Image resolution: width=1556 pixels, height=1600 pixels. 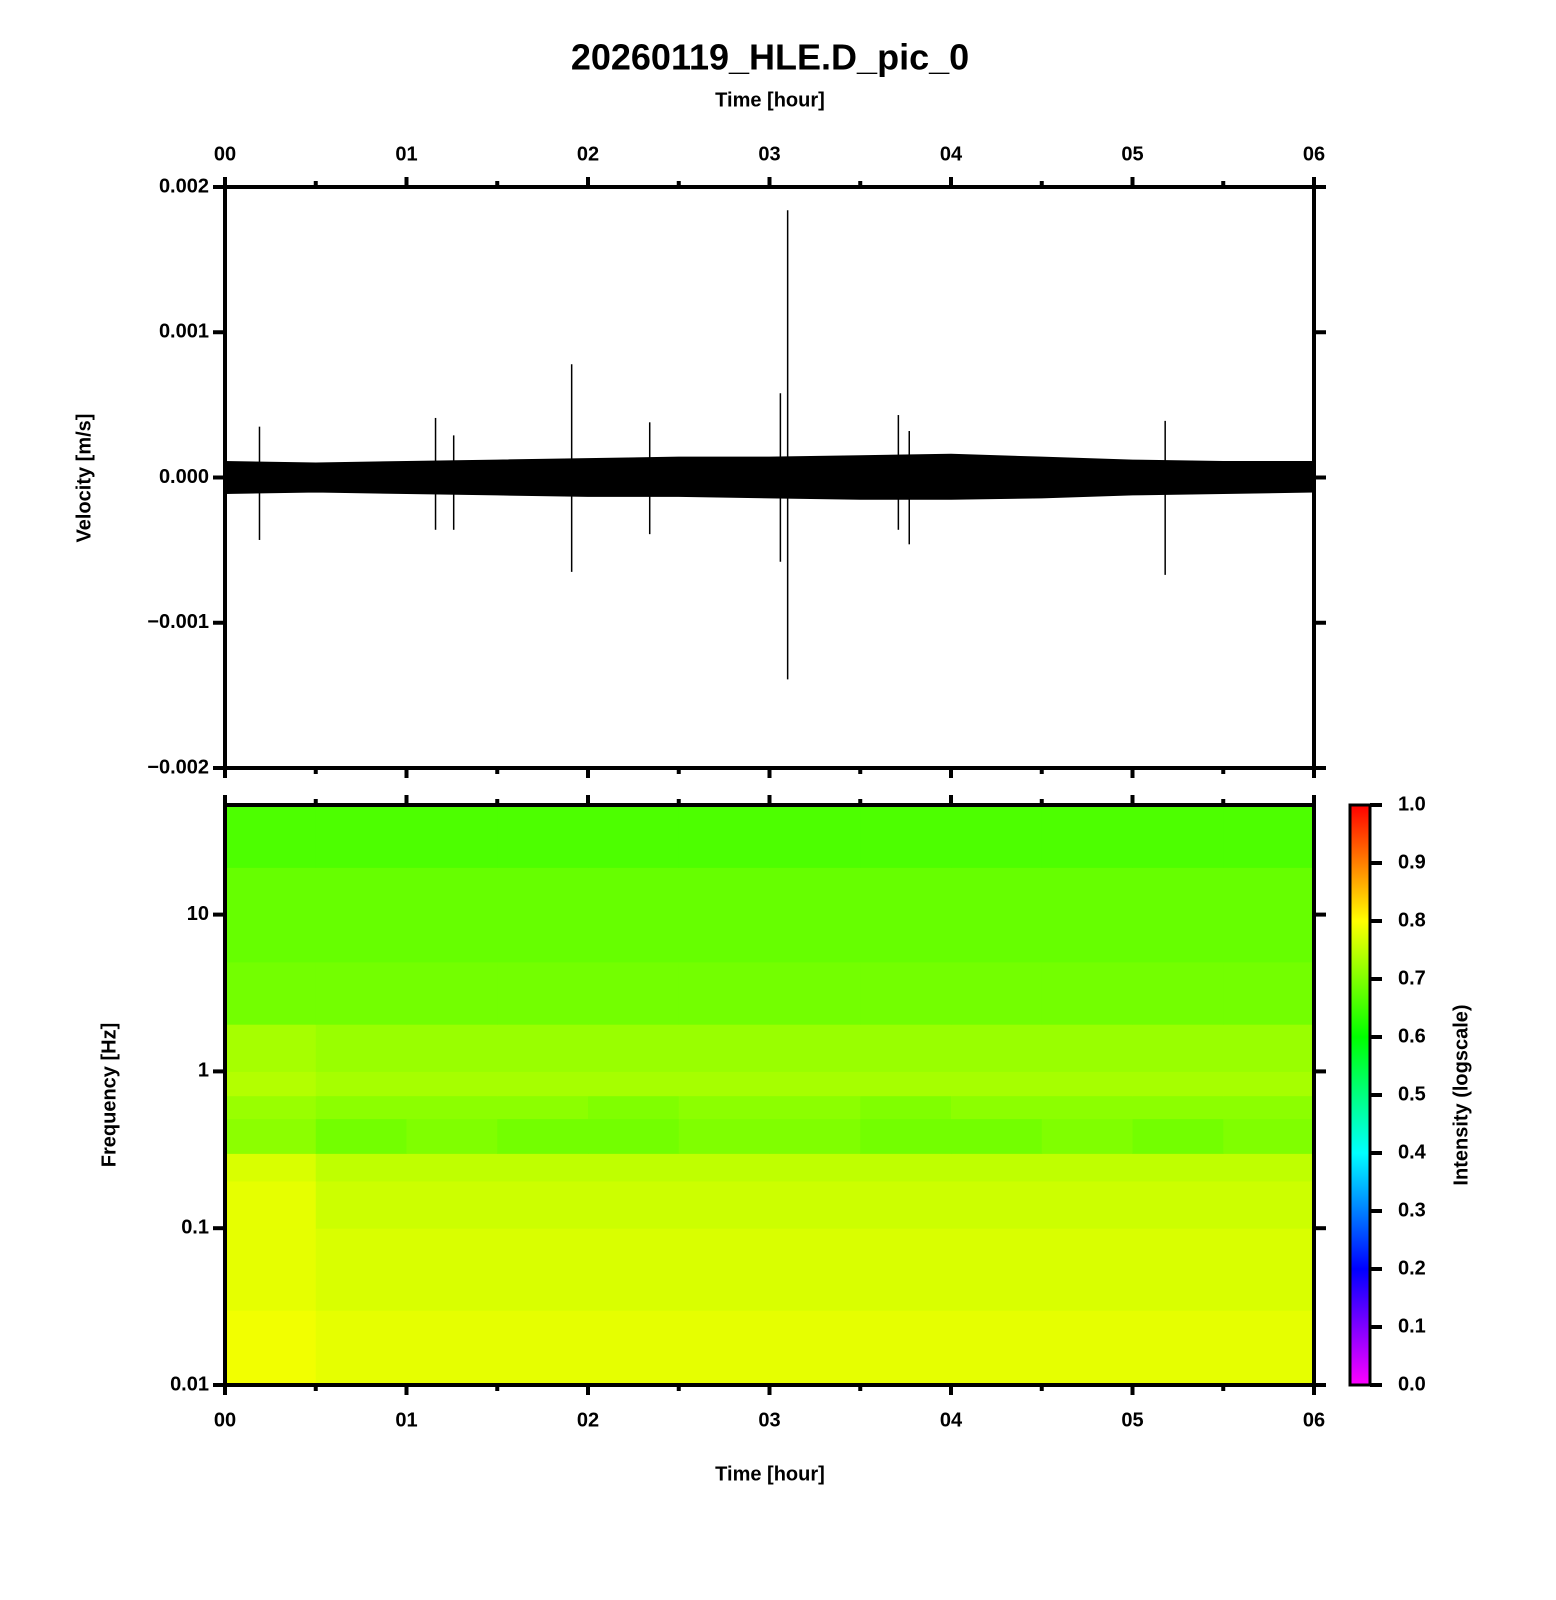 What do you see at coordinates (109, 1095) in the screenshot?
I see `y-axis-title: Frequency [Hz]` at bounding box center [109, 1095].